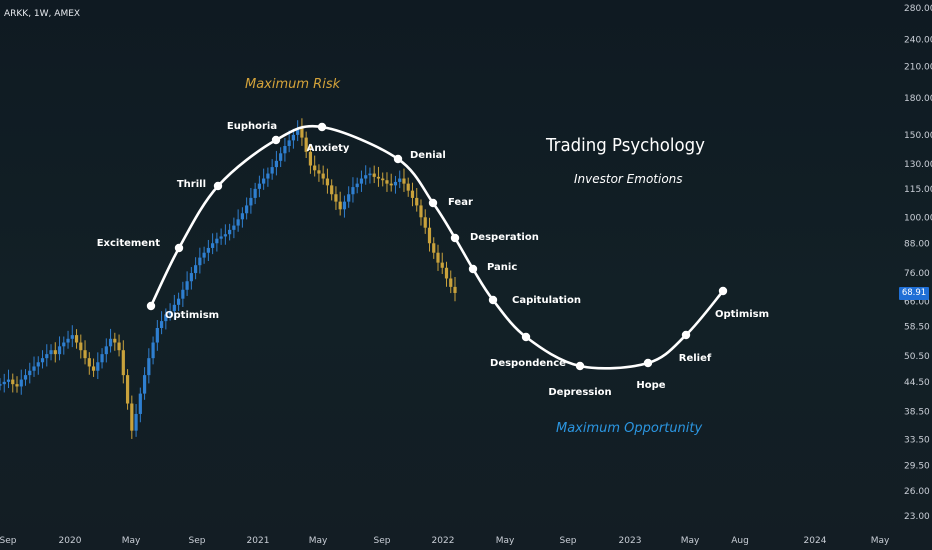  I want to click on y-tick-label: 26.00, so click(917, 492).